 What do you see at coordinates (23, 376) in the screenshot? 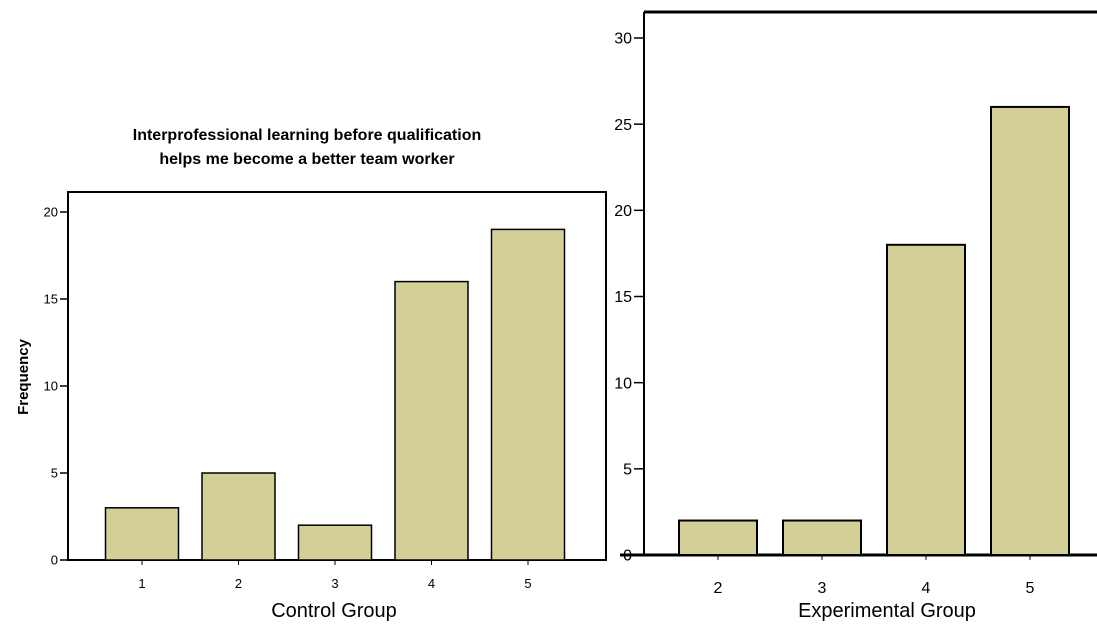
I see `y-axis-label: Frequency` at bounding box center [23, 376].